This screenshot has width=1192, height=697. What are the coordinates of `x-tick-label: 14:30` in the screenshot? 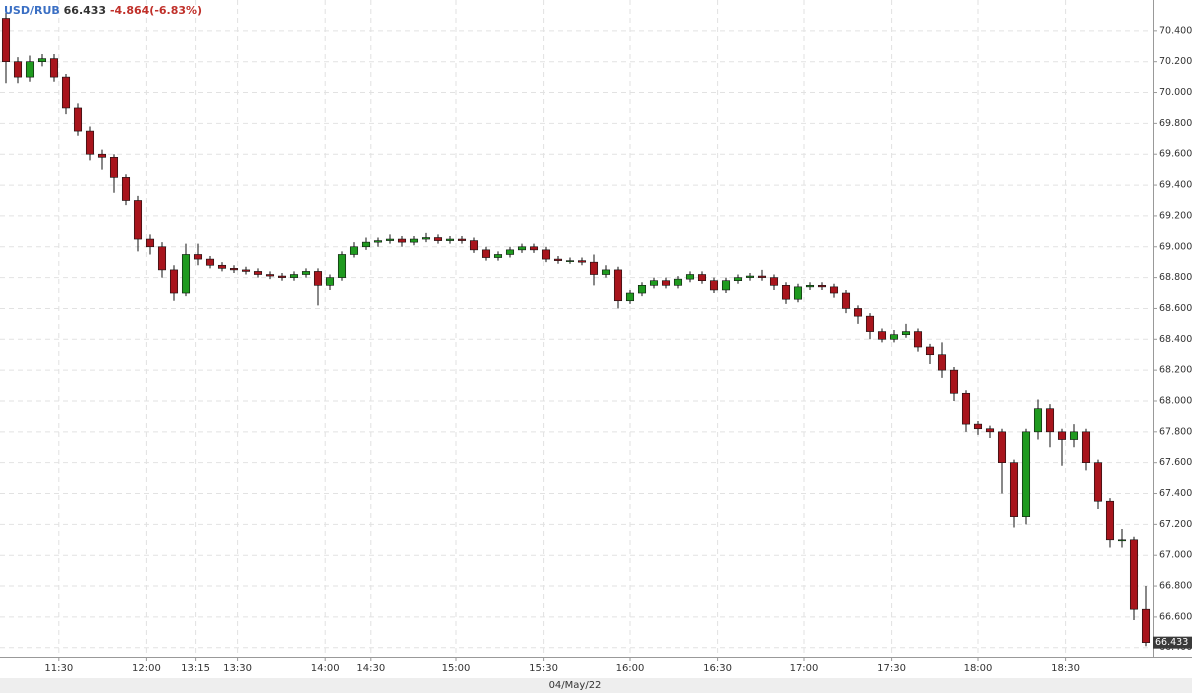 It's located at (370, 668).